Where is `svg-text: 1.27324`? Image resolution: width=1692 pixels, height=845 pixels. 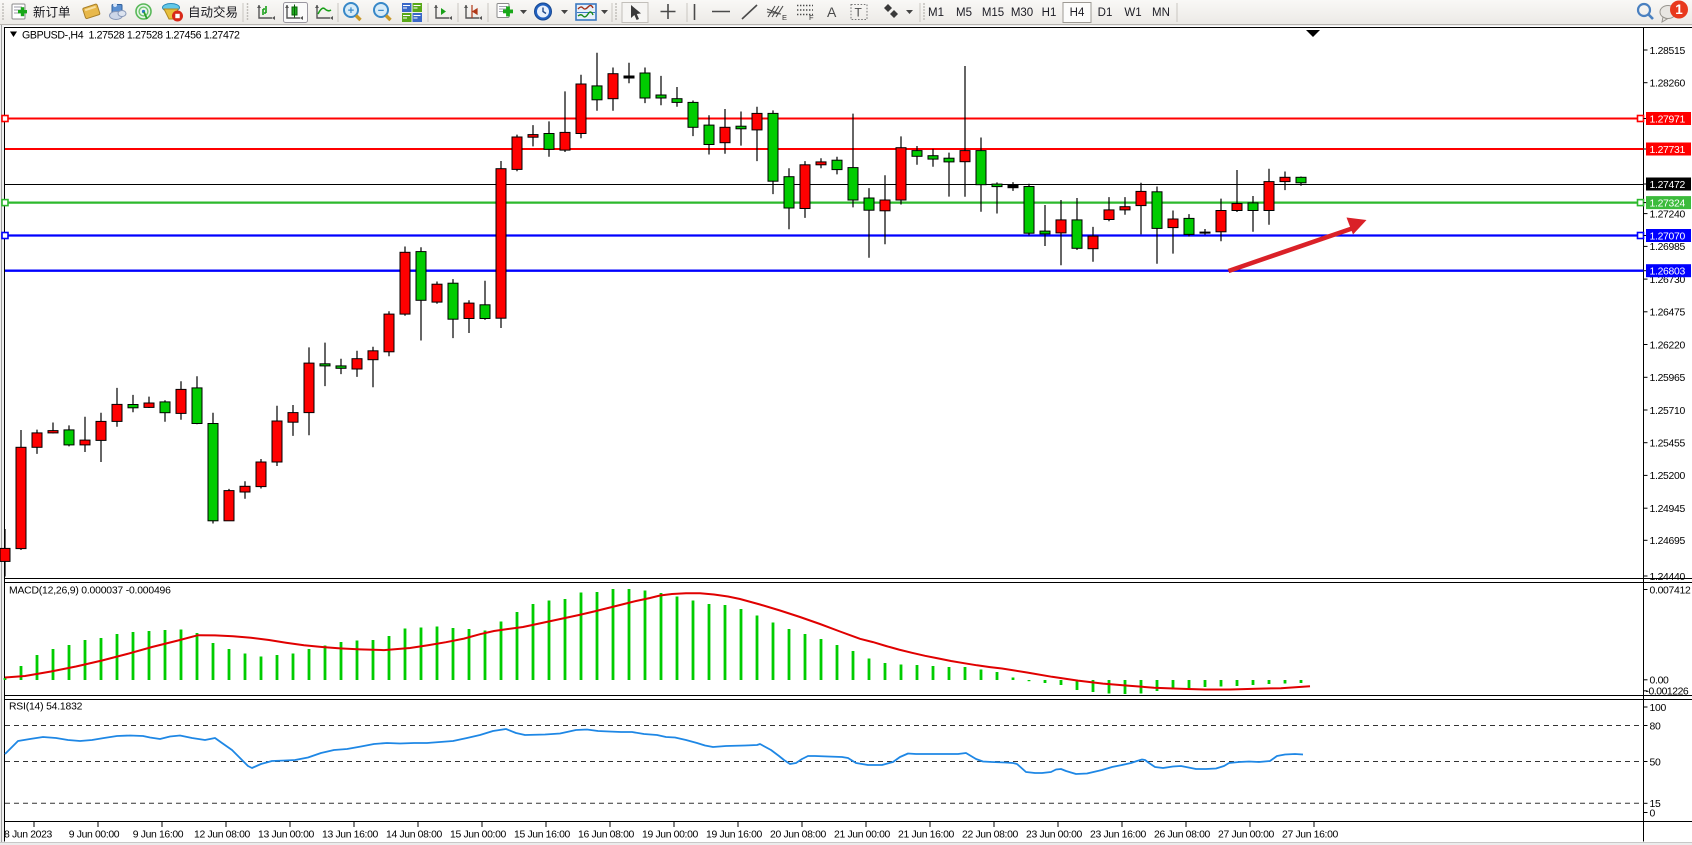 svg-text: 1.27324 is located at coordinates (1668, 203).